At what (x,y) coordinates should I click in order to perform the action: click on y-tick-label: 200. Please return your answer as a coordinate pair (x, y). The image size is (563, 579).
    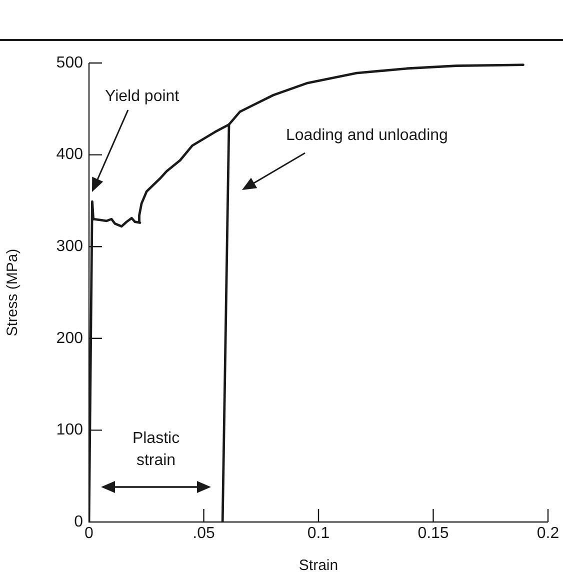
    Looking at the image, I should click on (70, 338).